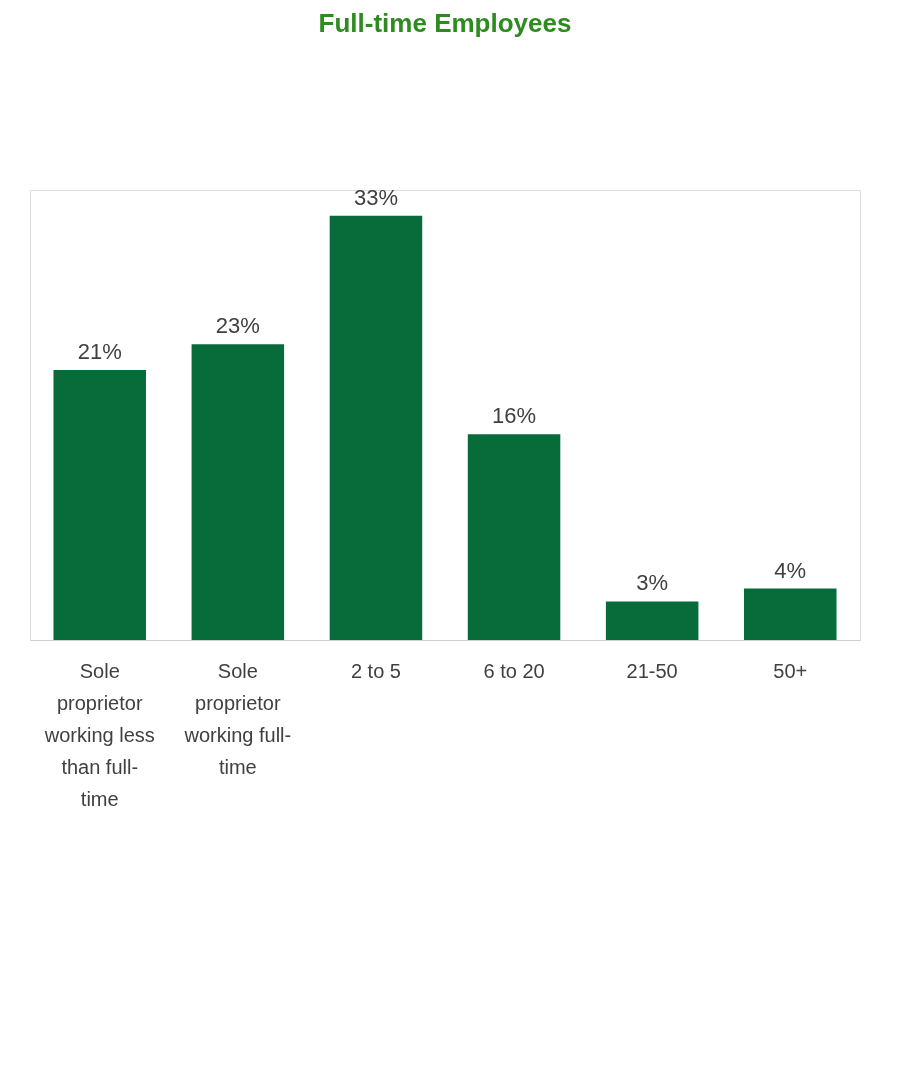  What do you see at coordinates (652, 583) in the screenshot?
I see `data-label: 3%` at bounding box center [652, 583].